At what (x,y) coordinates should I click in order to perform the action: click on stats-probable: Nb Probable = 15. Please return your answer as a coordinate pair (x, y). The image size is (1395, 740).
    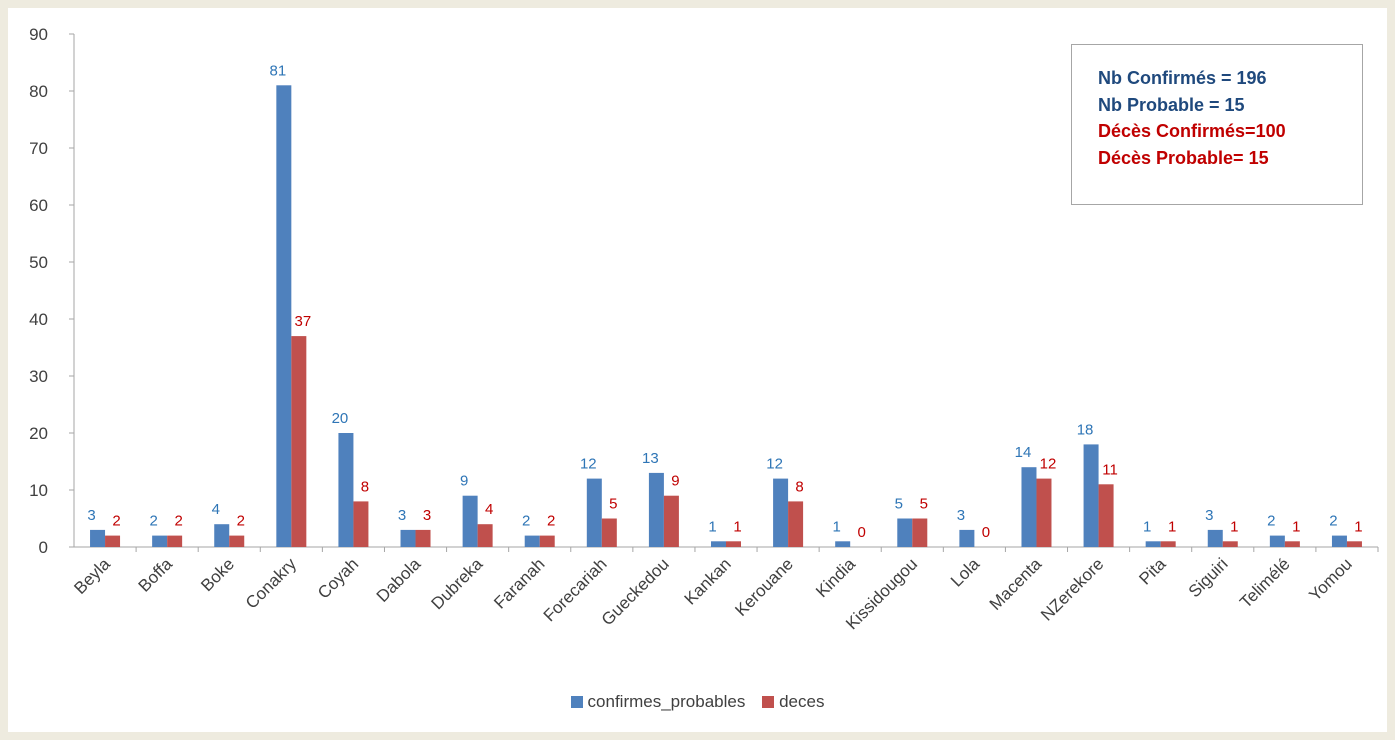
    Looking at the image, I should click on (1171, 104).